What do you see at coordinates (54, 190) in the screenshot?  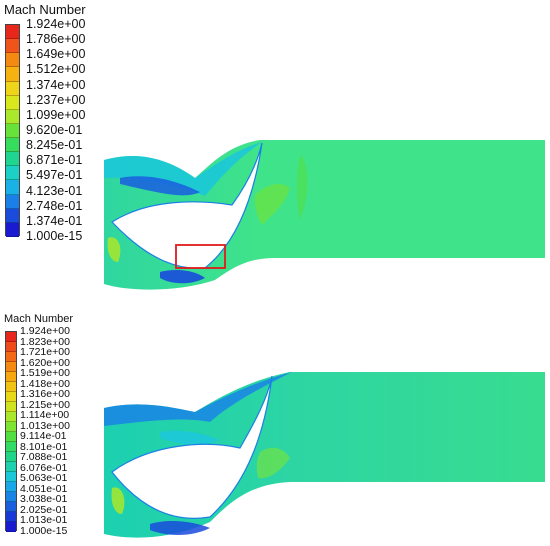 I see `color-legend-tick-label: 4.123e-01` at bounding box center [54, 190].